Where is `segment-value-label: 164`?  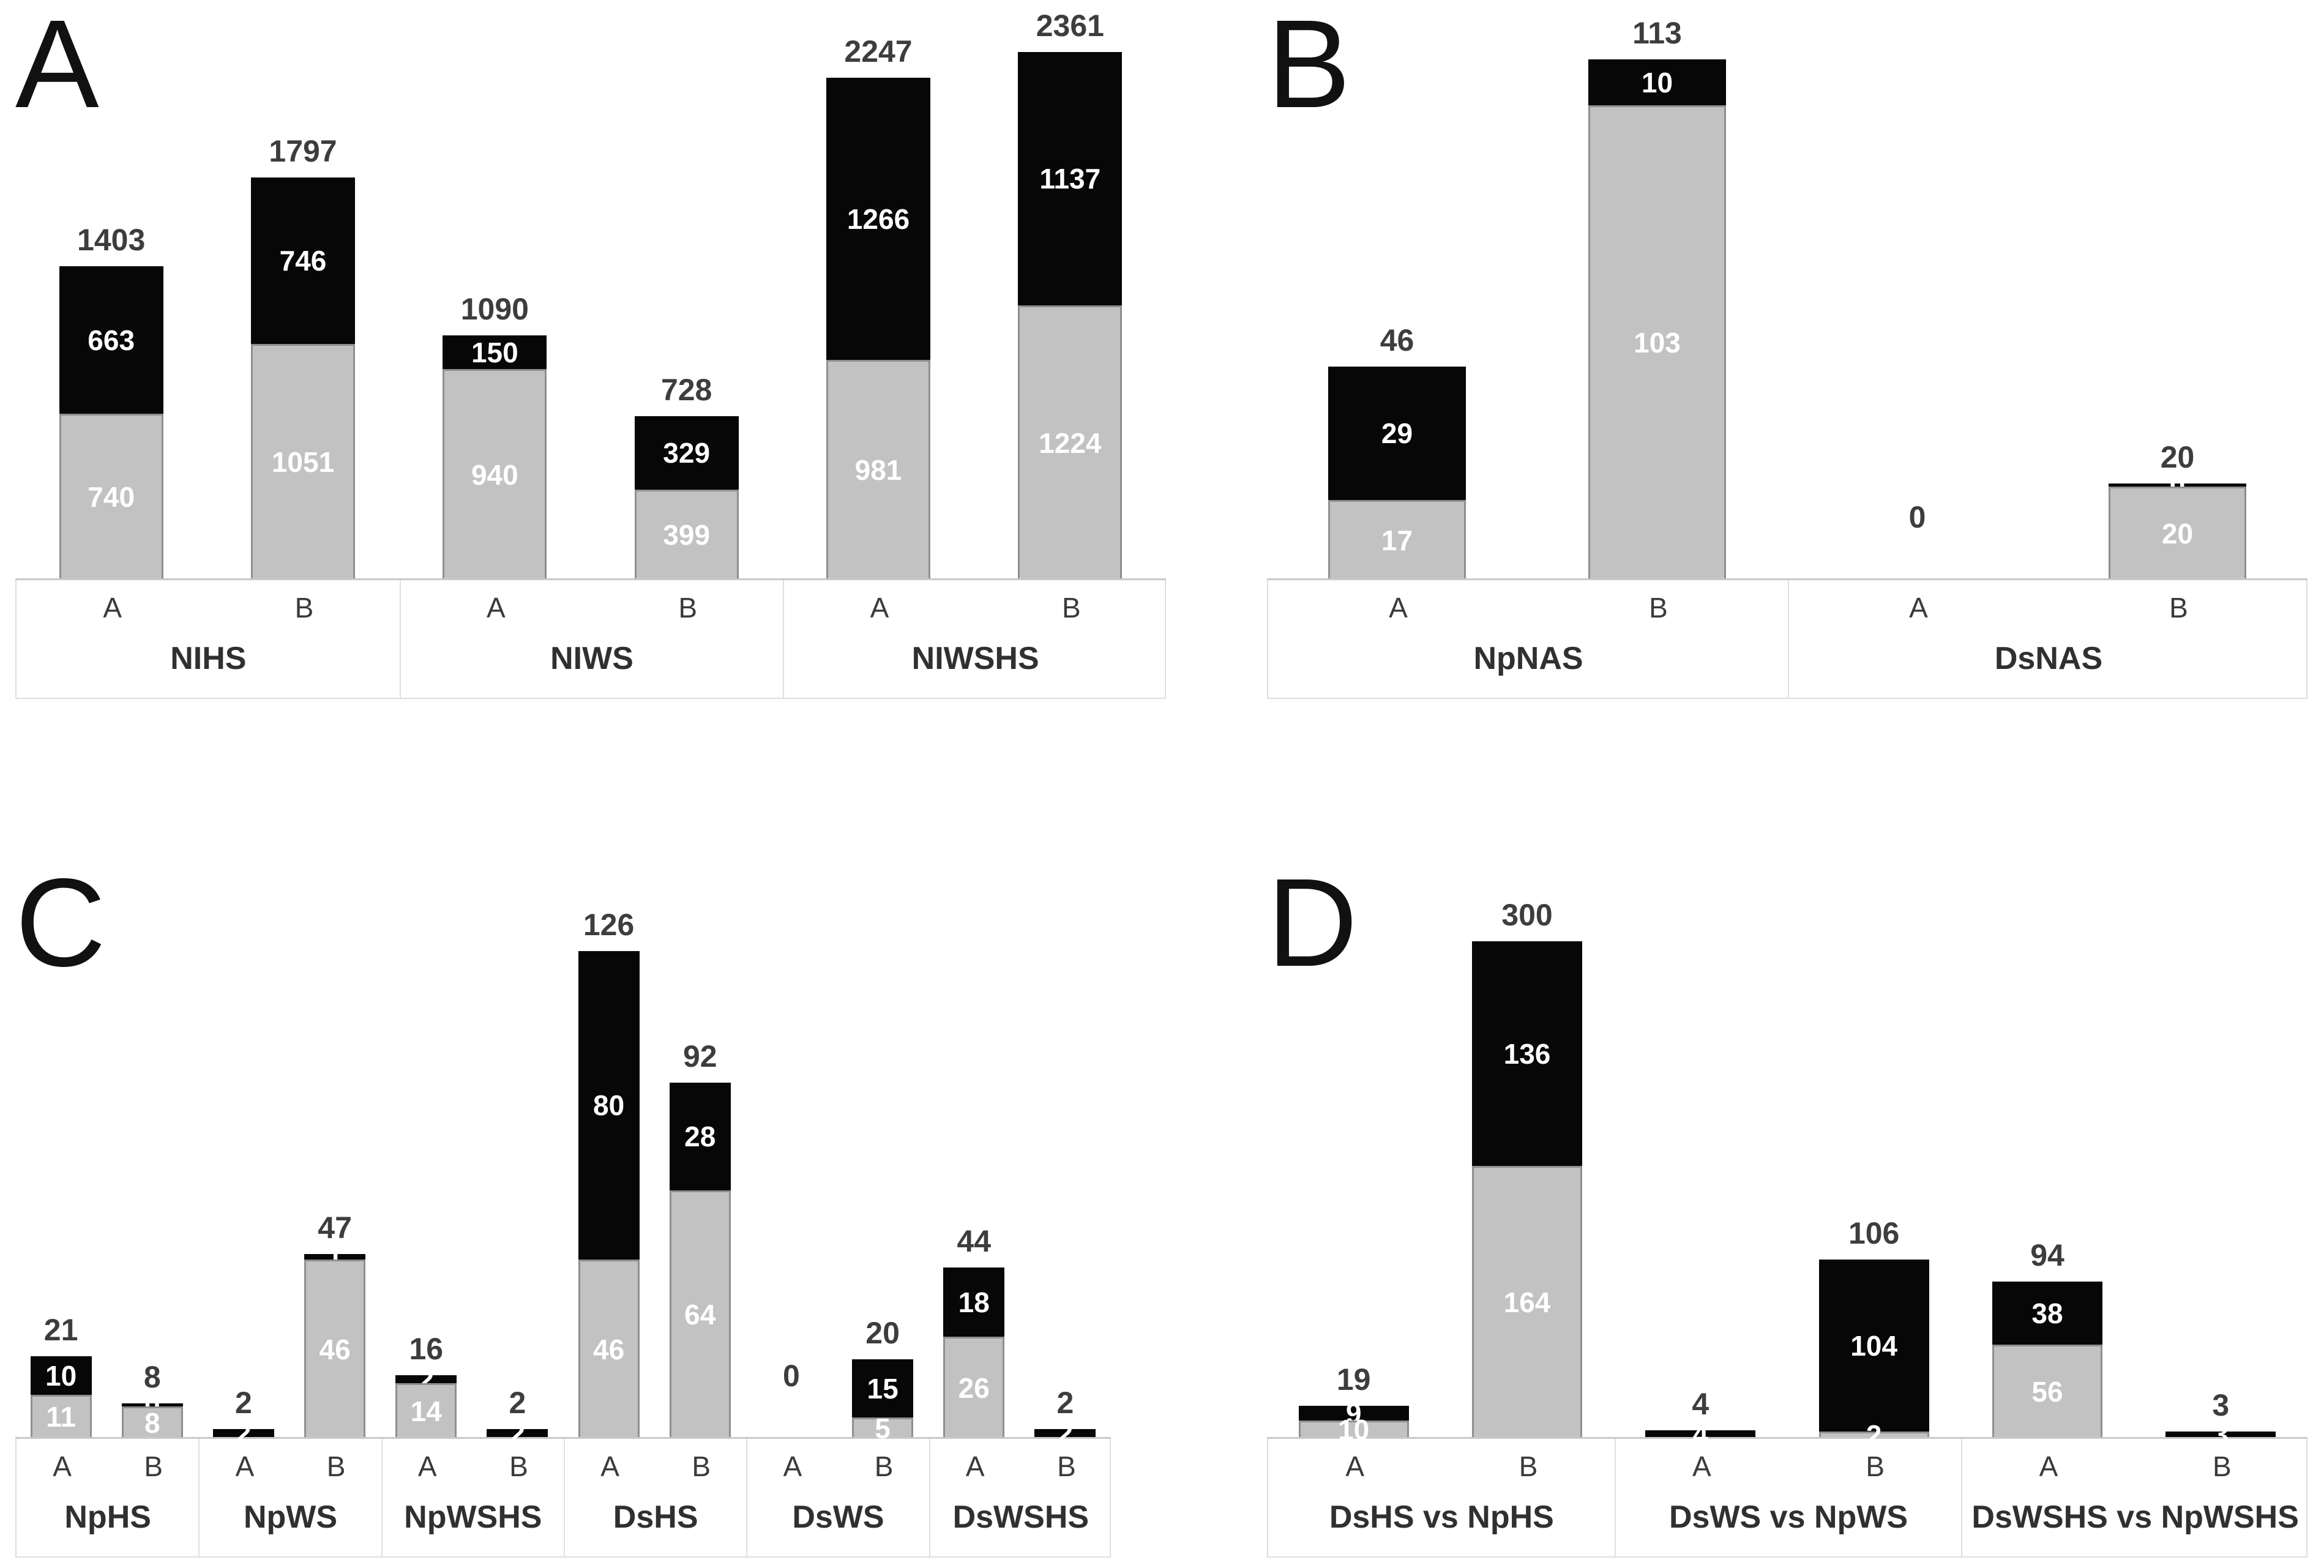 segment-value-label: 164 is located at coordinates (1527, 1302).